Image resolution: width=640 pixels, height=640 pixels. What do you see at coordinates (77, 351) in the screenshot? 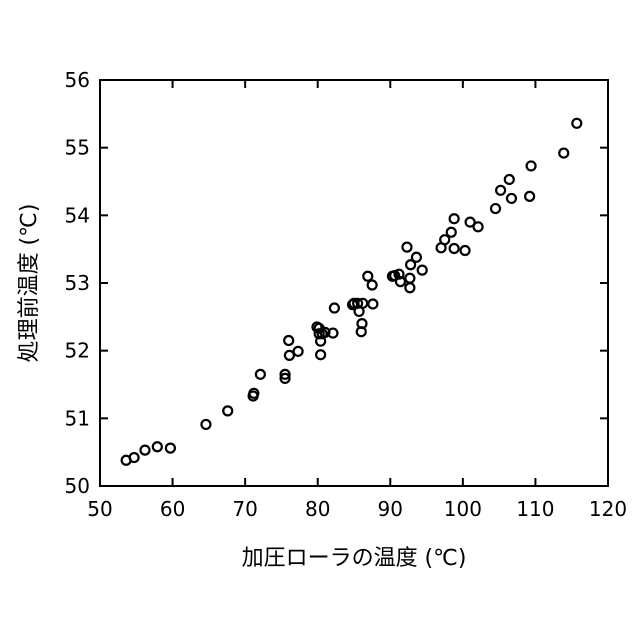
I see `y-tick-label: 52` at bounding box center [77, 351].